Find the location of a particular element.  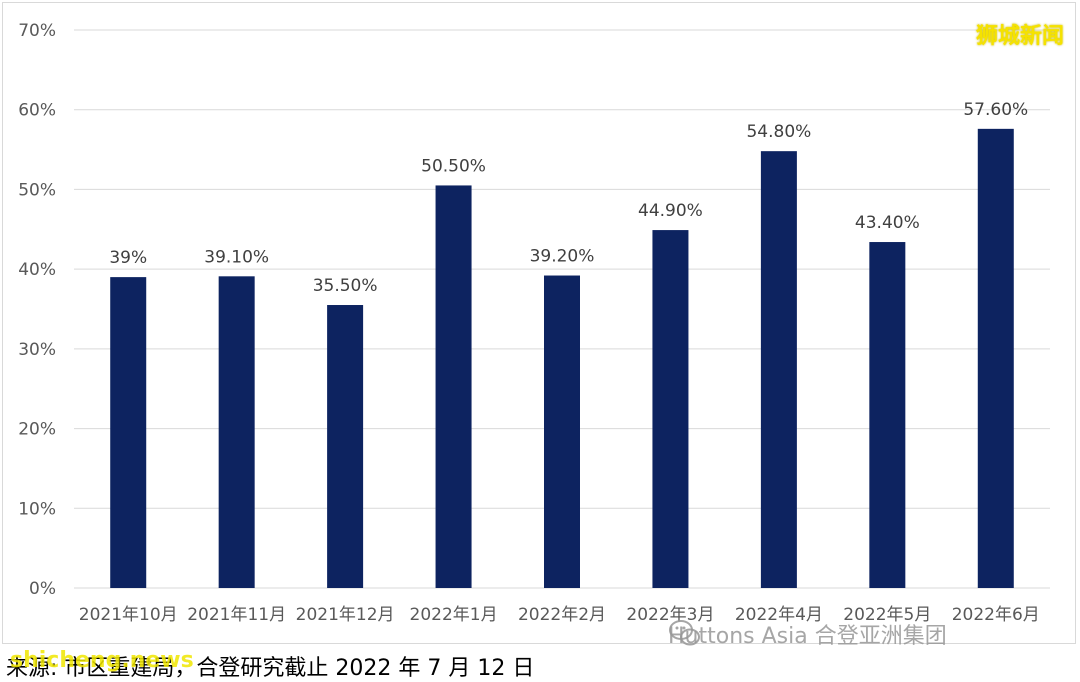

watermark-text: 狮城新闻 is located at coordinates (1019, 36).